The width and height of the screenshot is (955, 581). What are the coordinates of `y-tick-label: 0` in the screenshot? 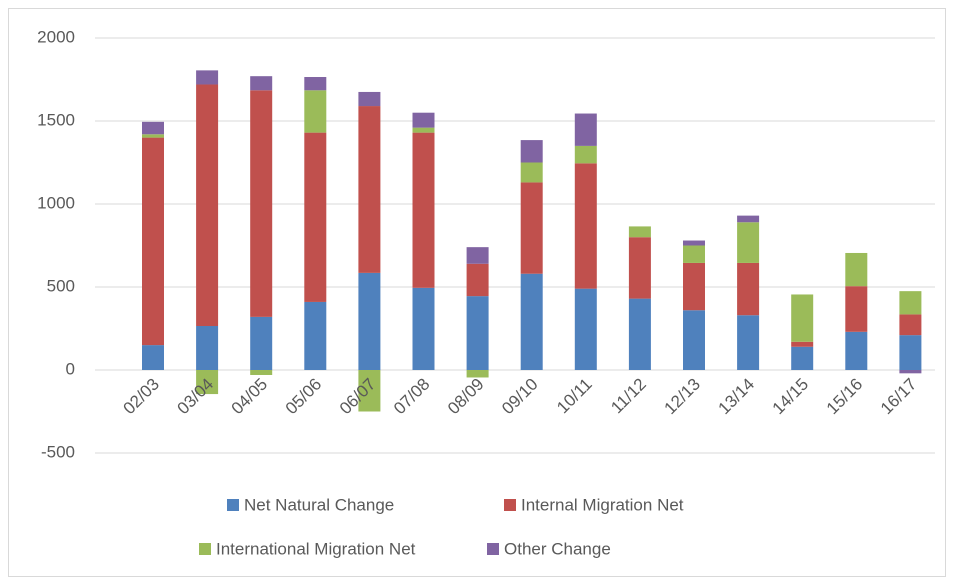 It's located at (70, 368).